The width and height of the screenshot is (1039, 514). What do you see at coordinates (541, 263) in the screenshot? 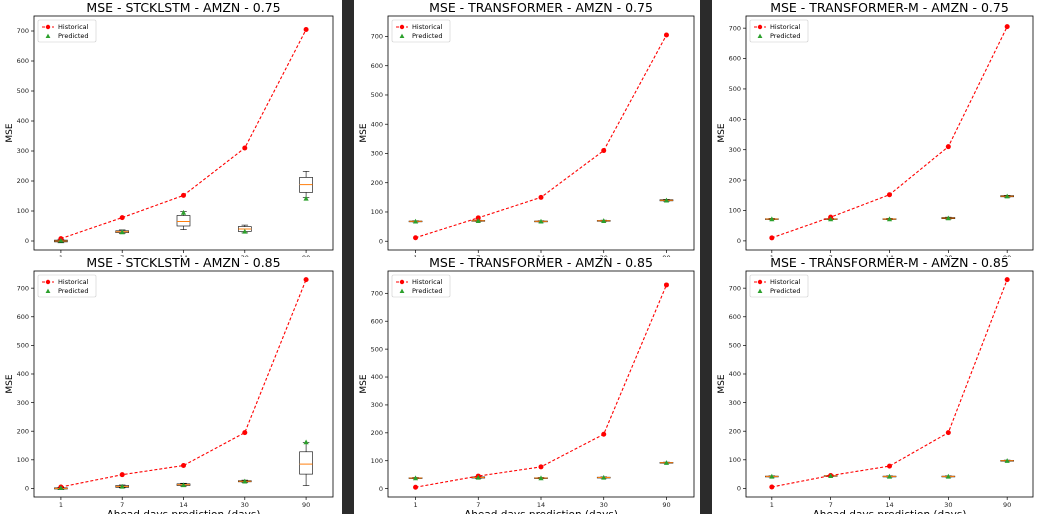
I see `chart-title: MSE - TRANSFORMER - AMZN - 0.85` at bounding box center [541, 263].